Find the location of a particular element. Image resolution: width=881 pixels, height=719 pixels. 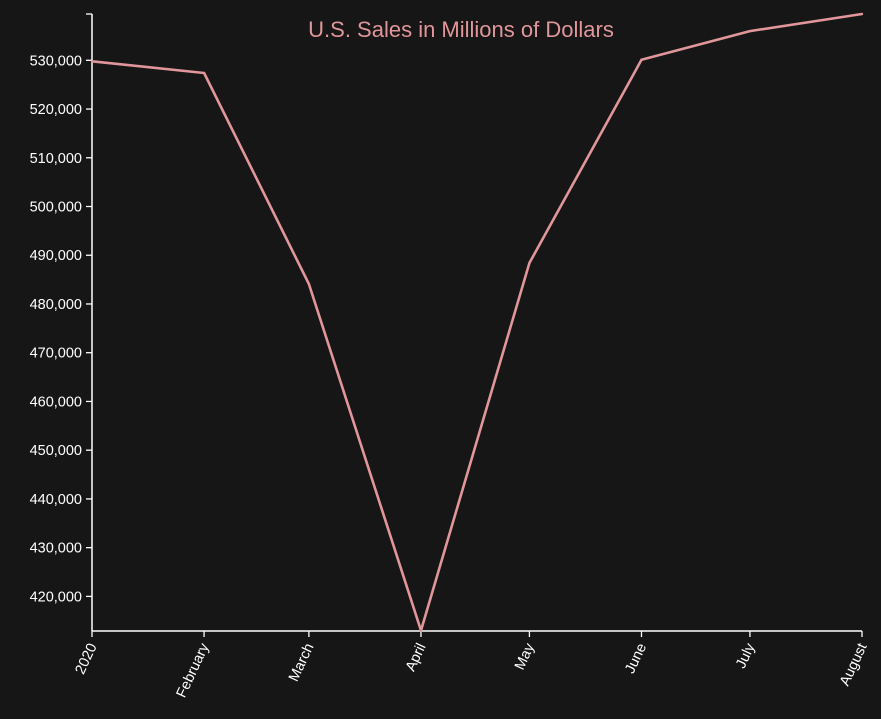

x-tick-label: June is located at coordinates (636, 658).